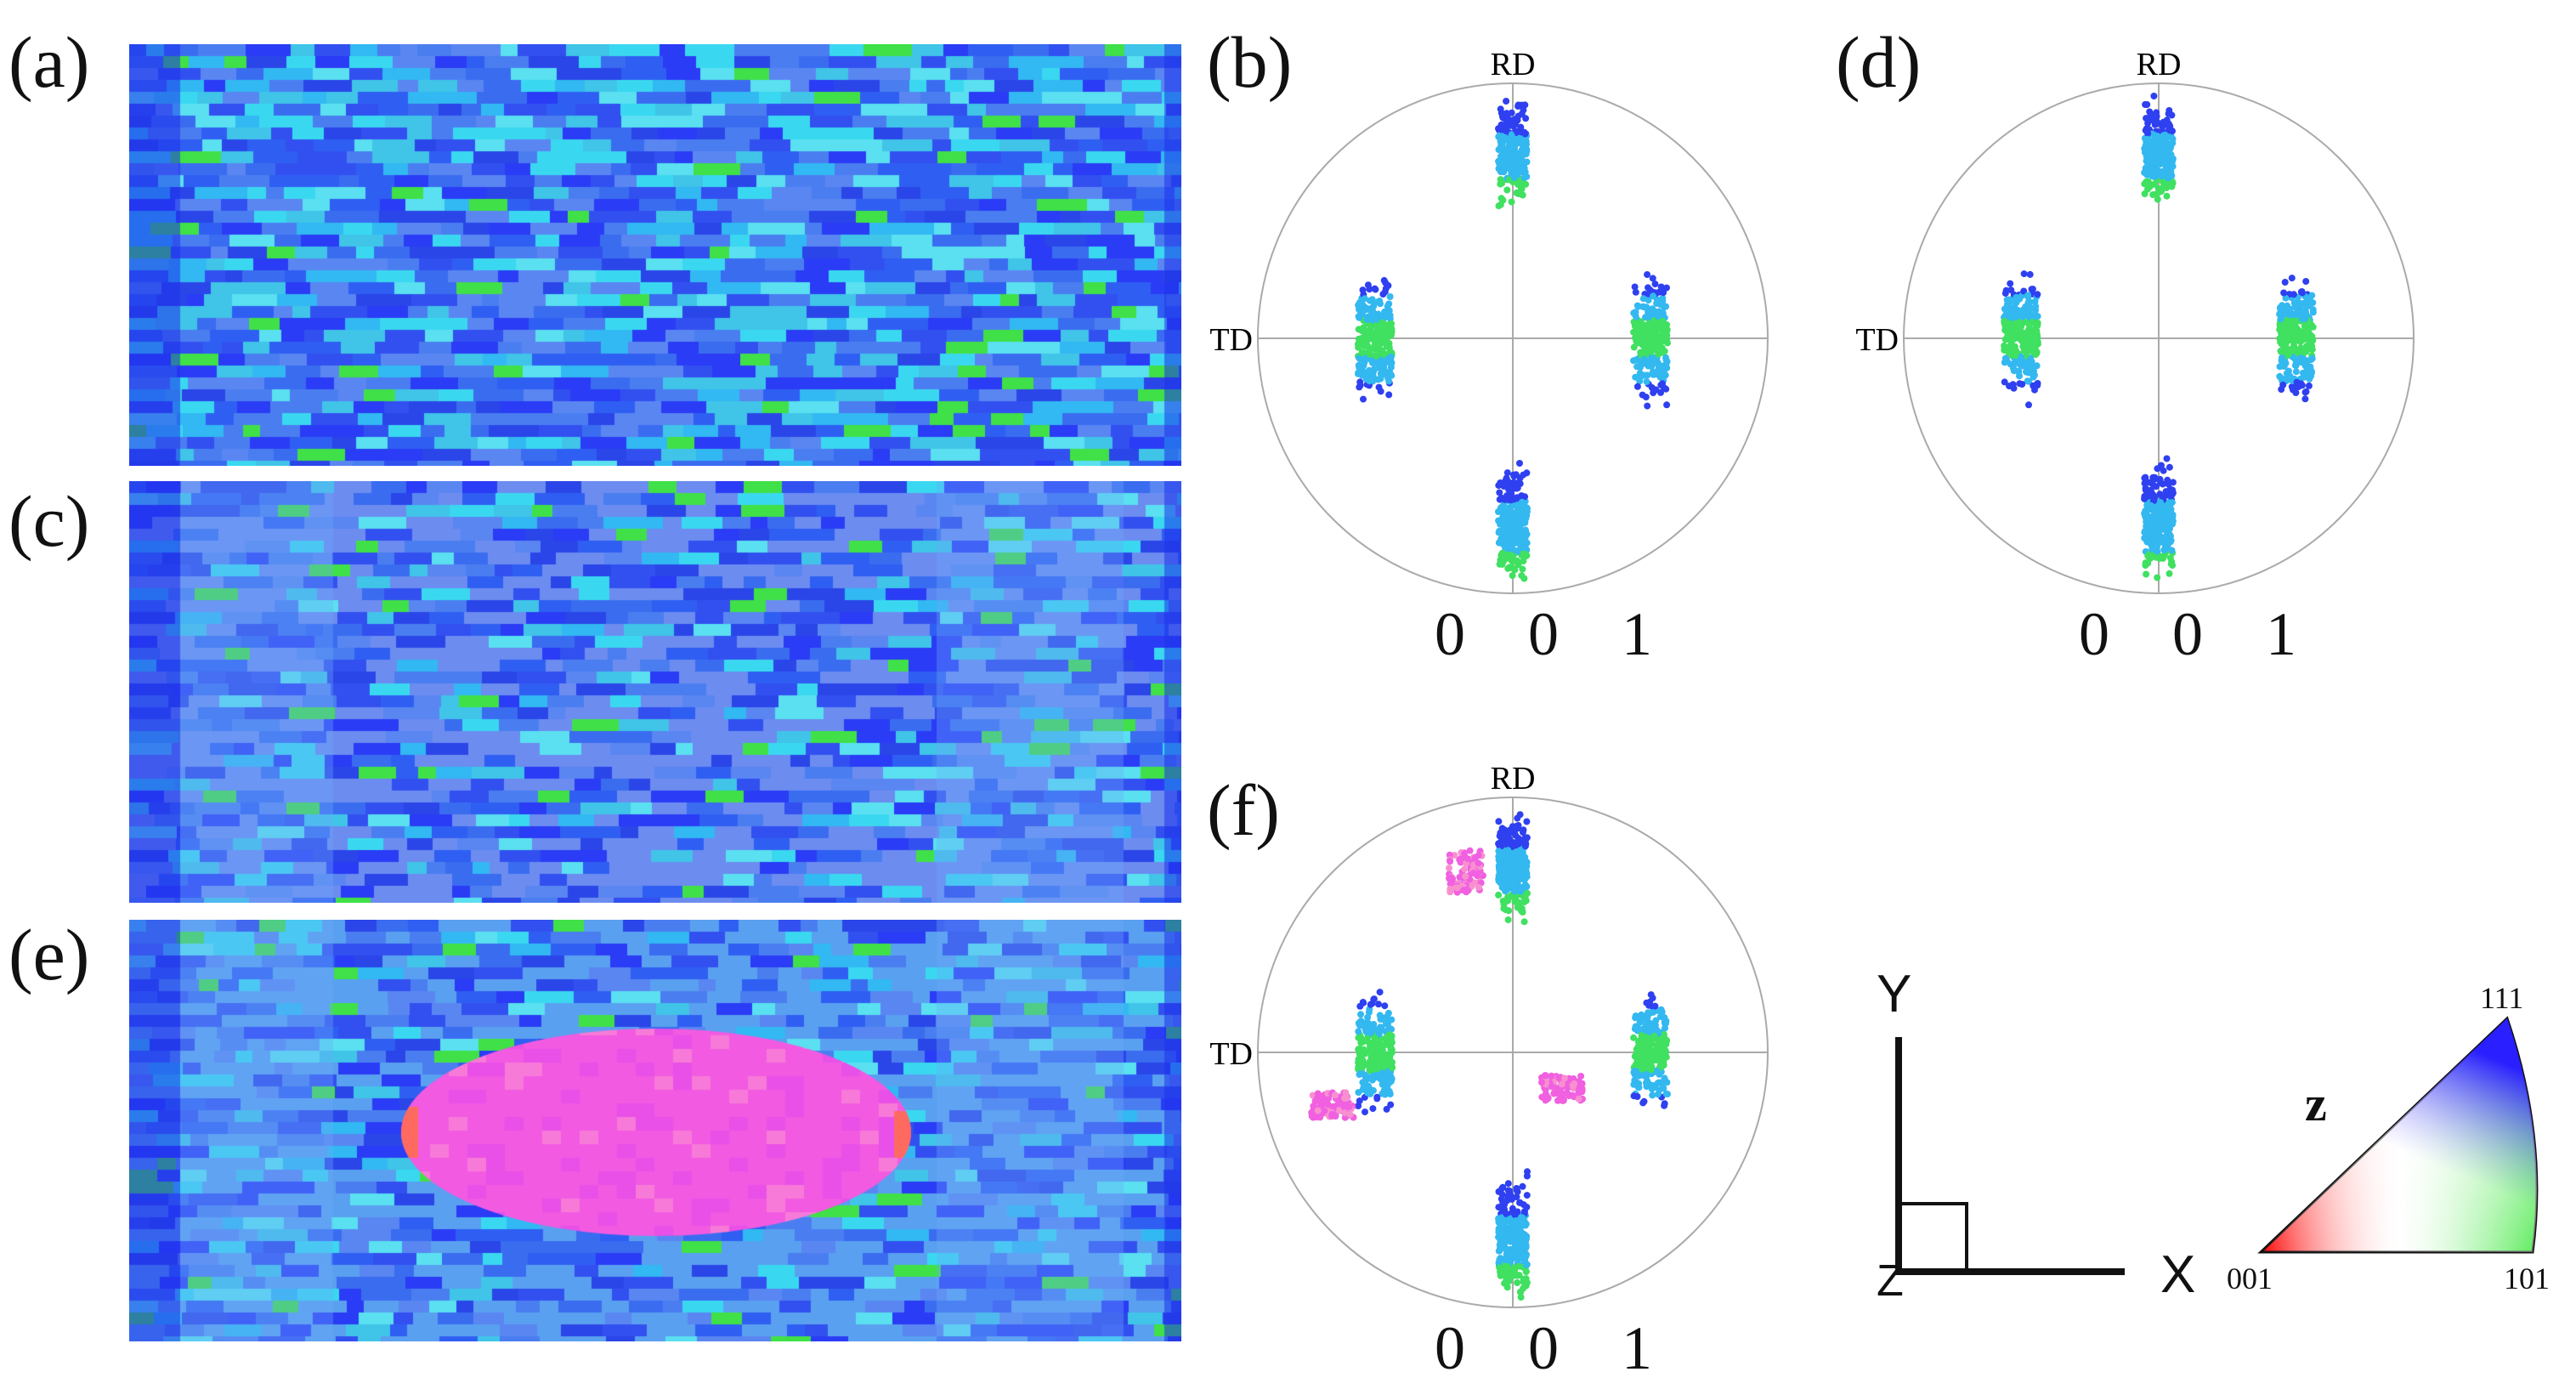 This screenshot has width=2576, height=1389. Describe the element at coordinates (1504, 340) in the screenshot. I see `pole-figure-b: RD TD` at that location.